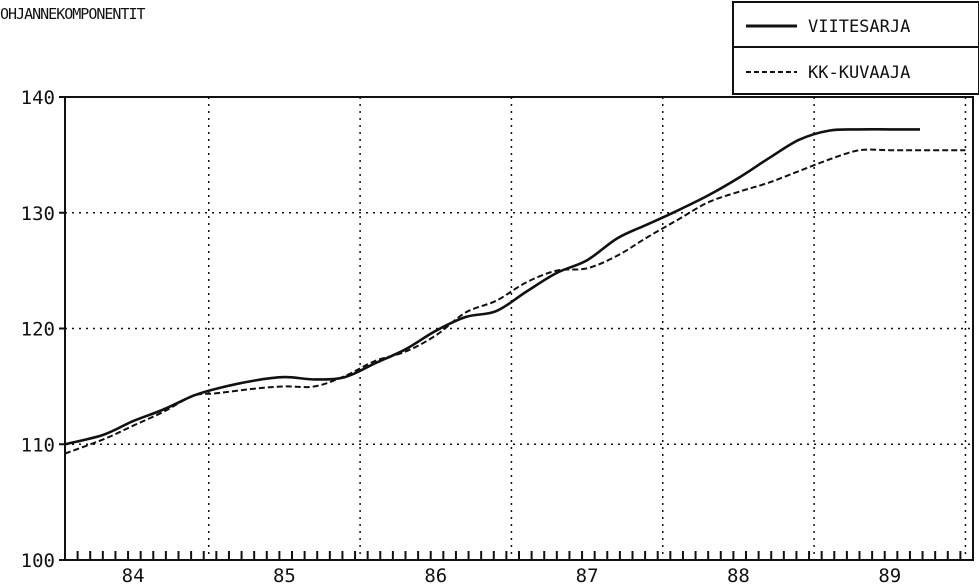  I want to click on legend-label-kk-kuvaaja: KK-KUVAAJA, so click(859, 73).